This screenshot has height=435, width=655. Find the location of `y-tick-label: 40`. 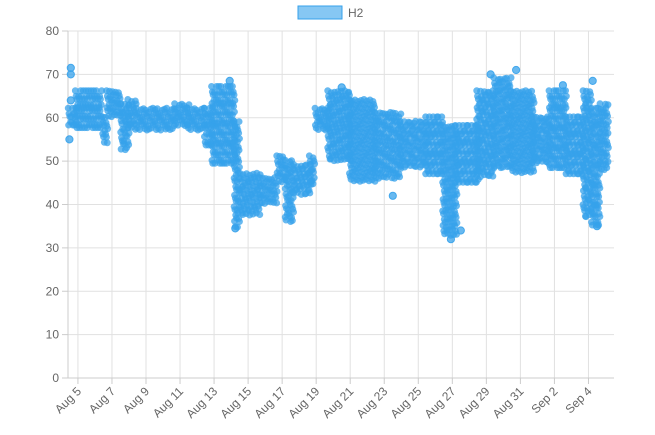

y-tick-label: 40 is located at coordinates (53, 205).